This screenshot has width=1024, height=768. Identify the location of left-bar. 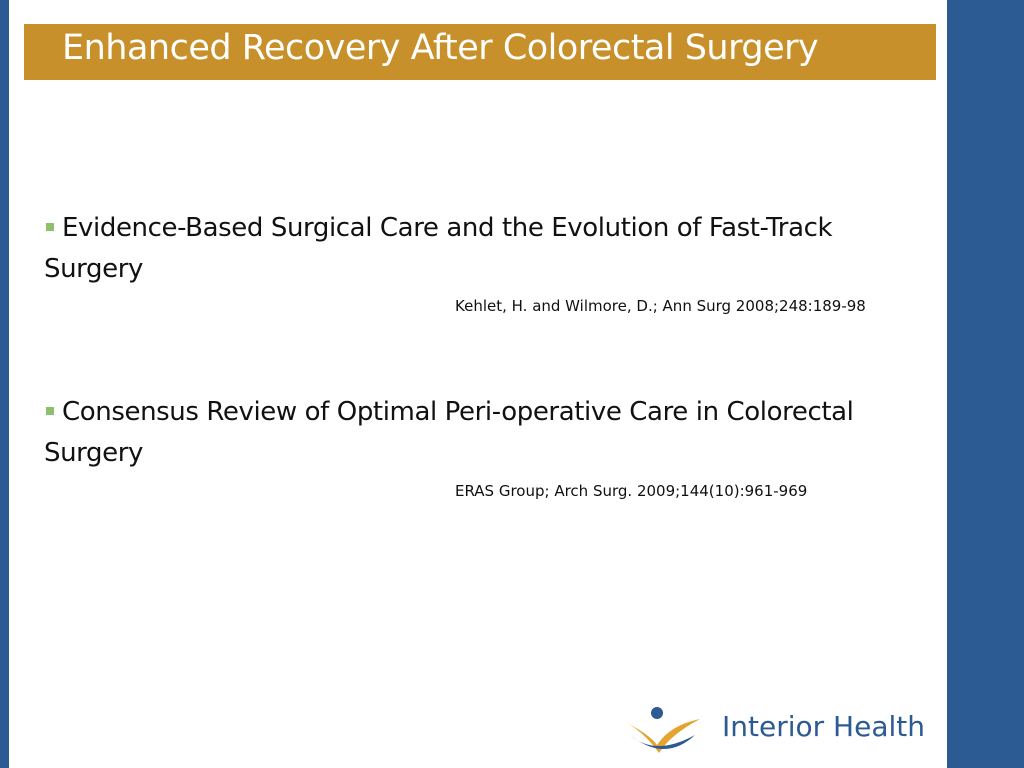
(4, 384).